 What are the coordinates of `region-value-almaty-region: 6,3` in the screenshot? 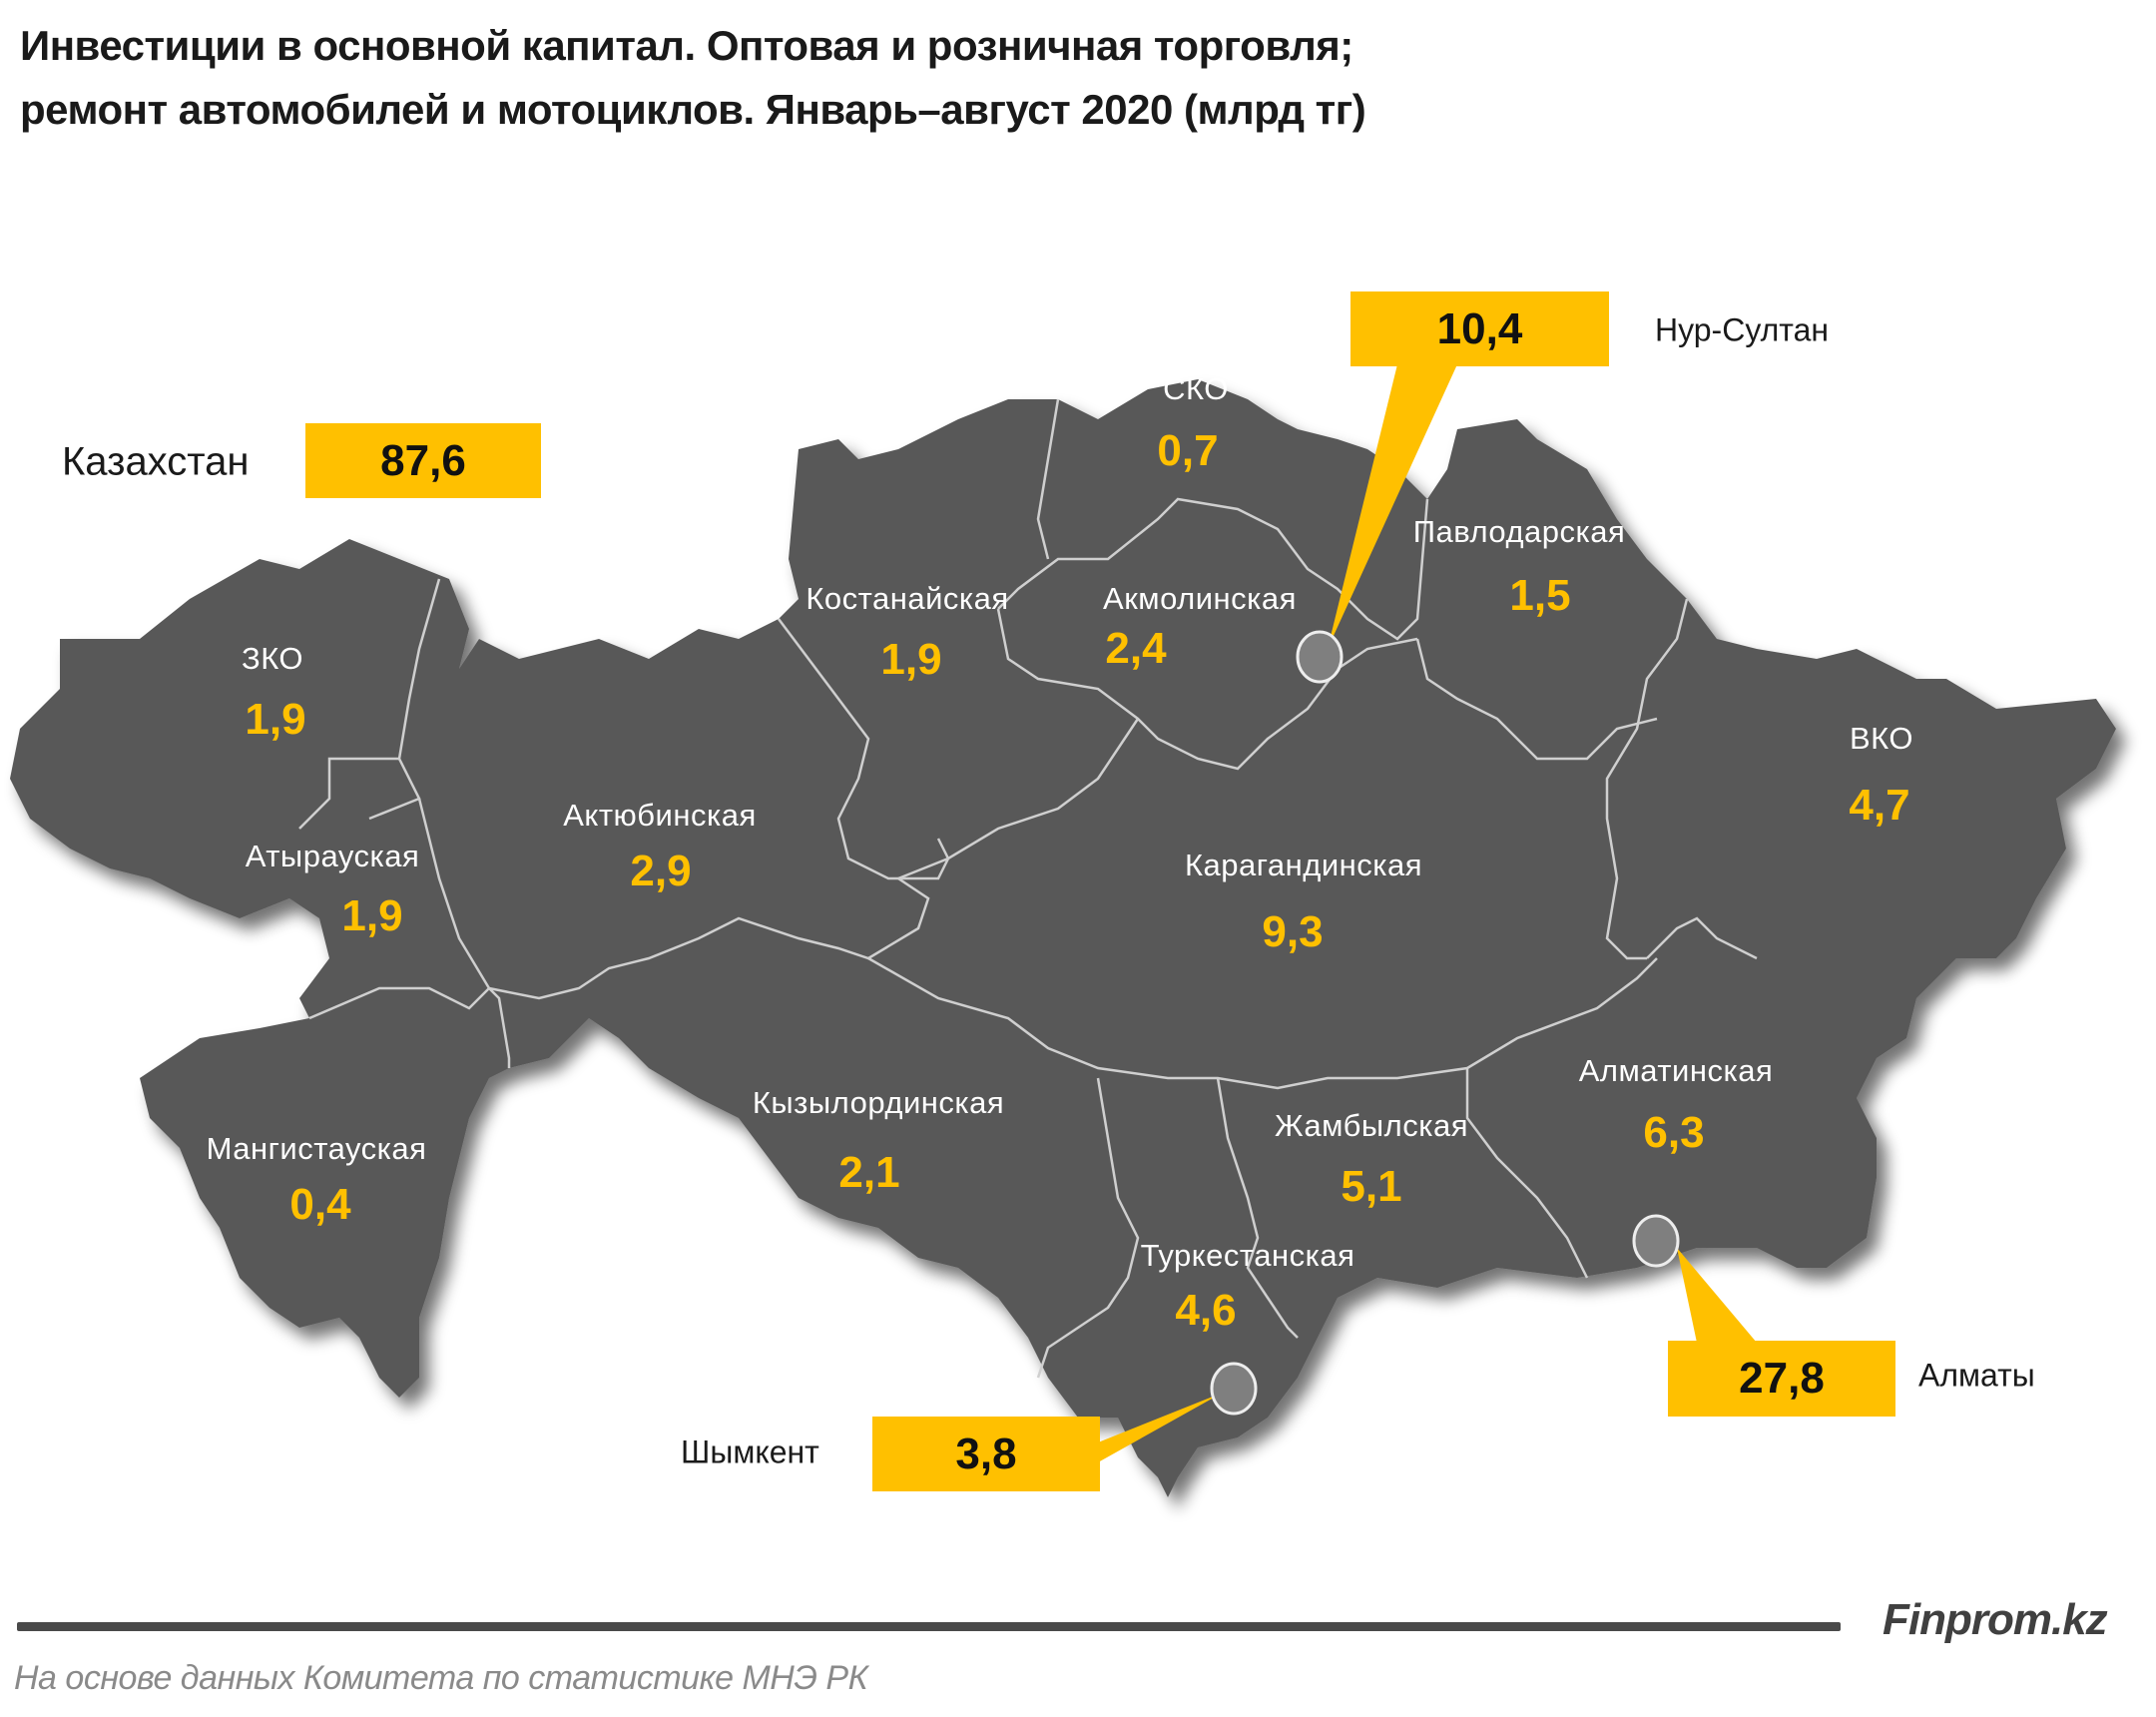 It's located at (1674, 1132).